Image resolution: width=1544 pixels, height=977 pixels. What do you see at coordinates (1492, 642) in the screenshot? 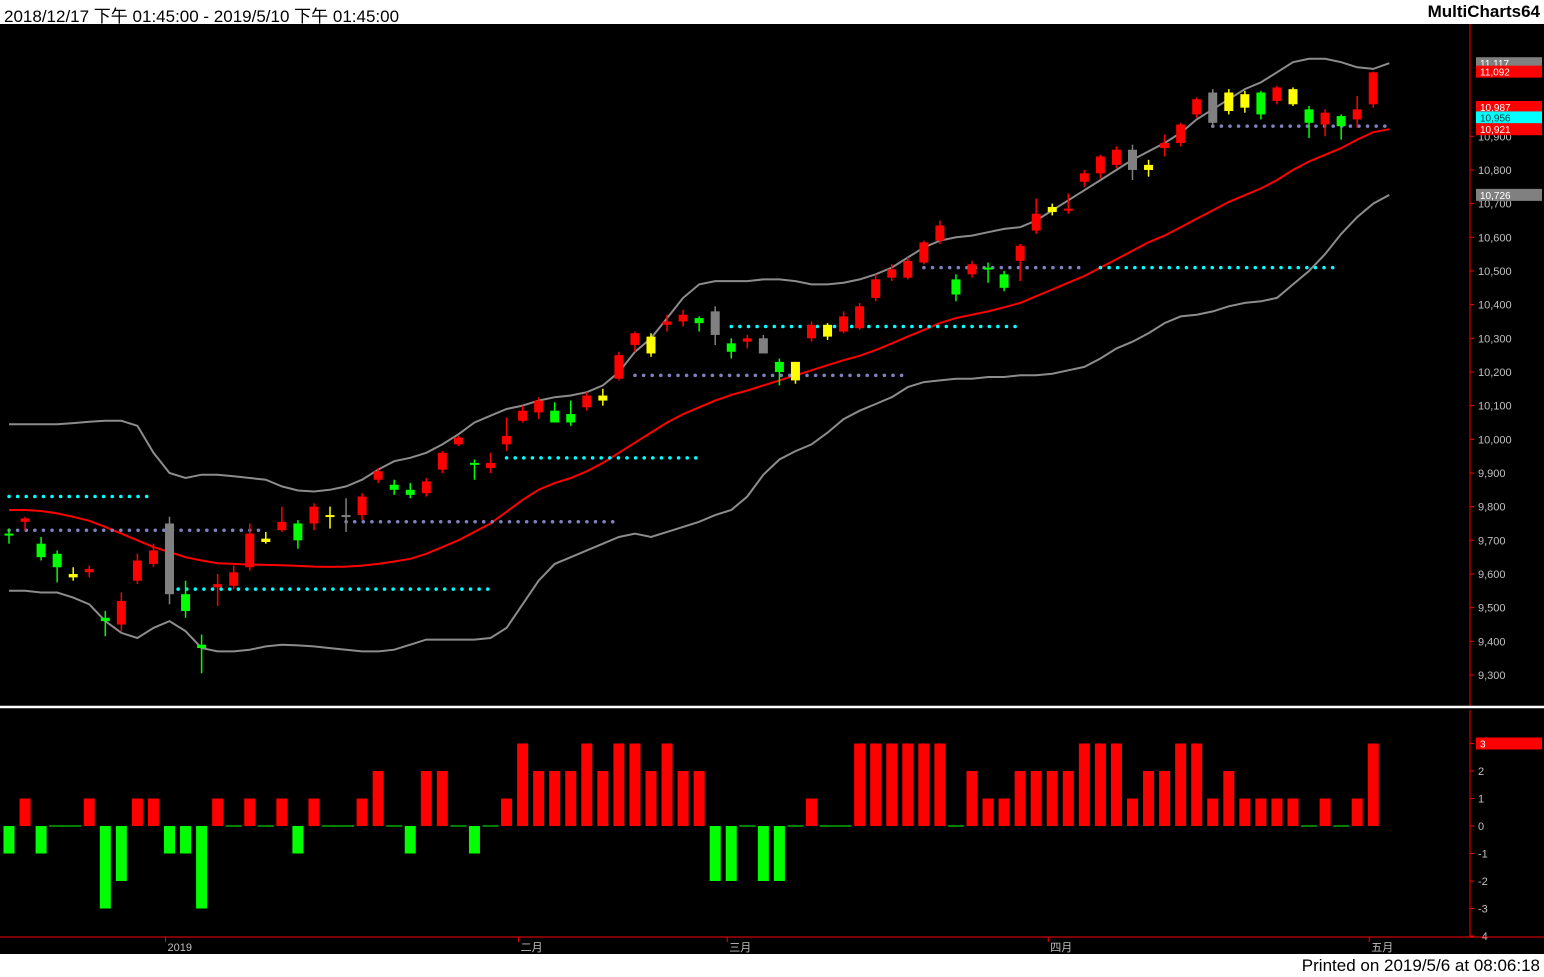
I see `price-tick-label-1: 9,400` at bounding box center [1492, 642].